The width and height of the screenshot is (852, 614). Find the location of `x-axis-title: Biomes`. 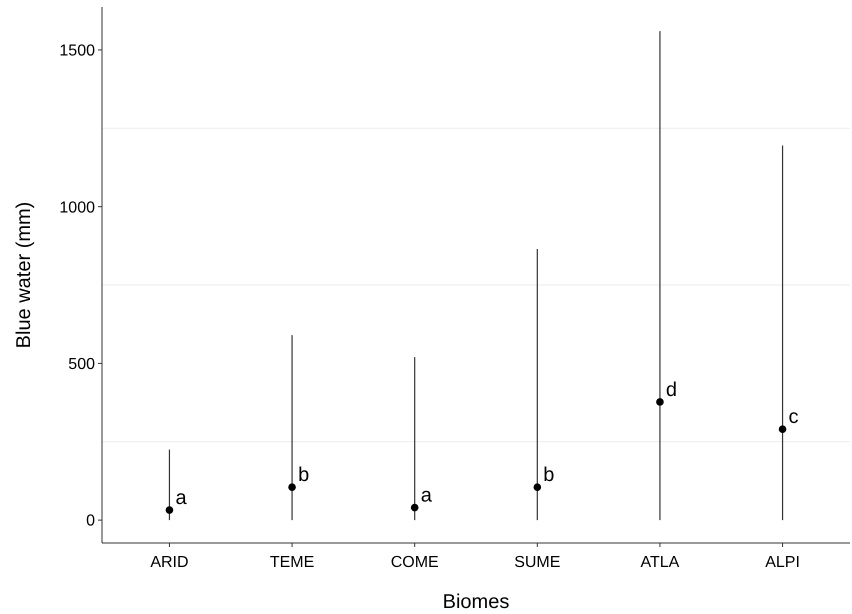

x-axis-title: Biomes is located at coordinates (476, 602).